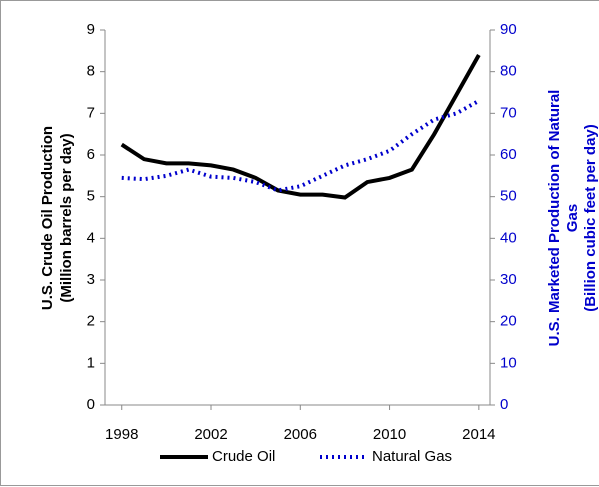 This screenshot has height=487, width=599. Describe the element at coordinates (478, 434) in the screenshot. I see `x-tick-label: 2014` at that location.